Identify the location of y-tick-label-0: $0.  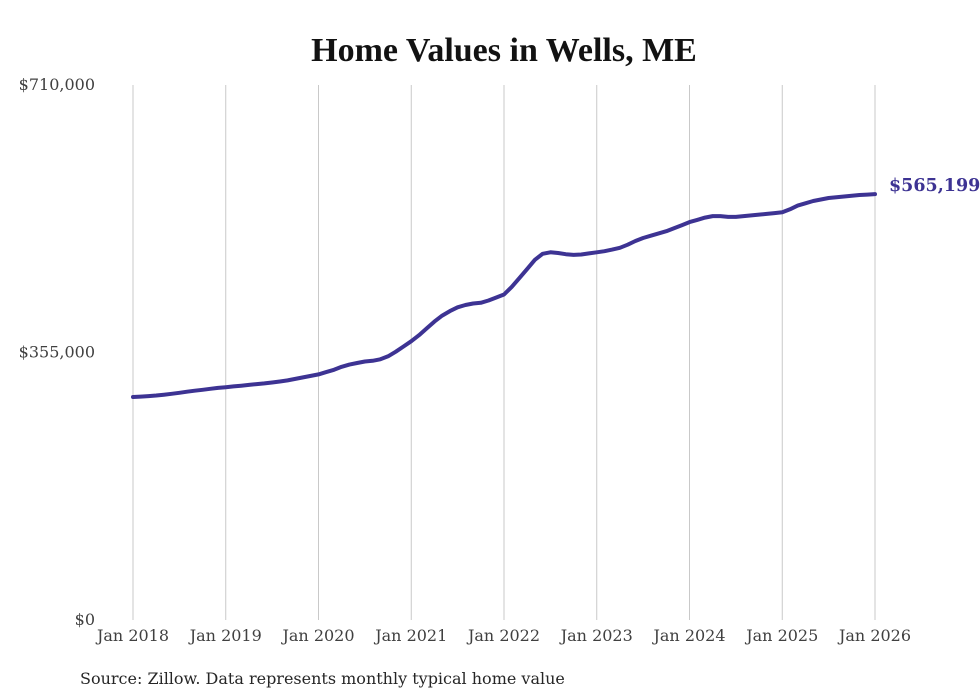
(85, 619).